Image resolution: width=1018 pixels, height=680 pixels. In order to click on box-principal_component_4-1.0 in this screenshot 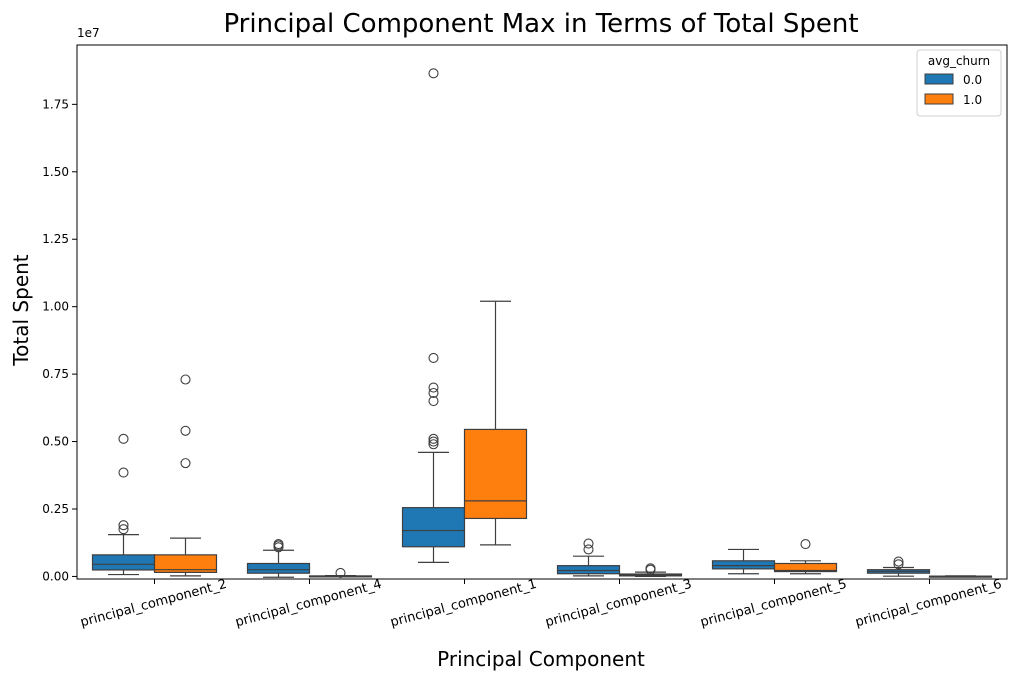, I will do `click(340, 572)`.